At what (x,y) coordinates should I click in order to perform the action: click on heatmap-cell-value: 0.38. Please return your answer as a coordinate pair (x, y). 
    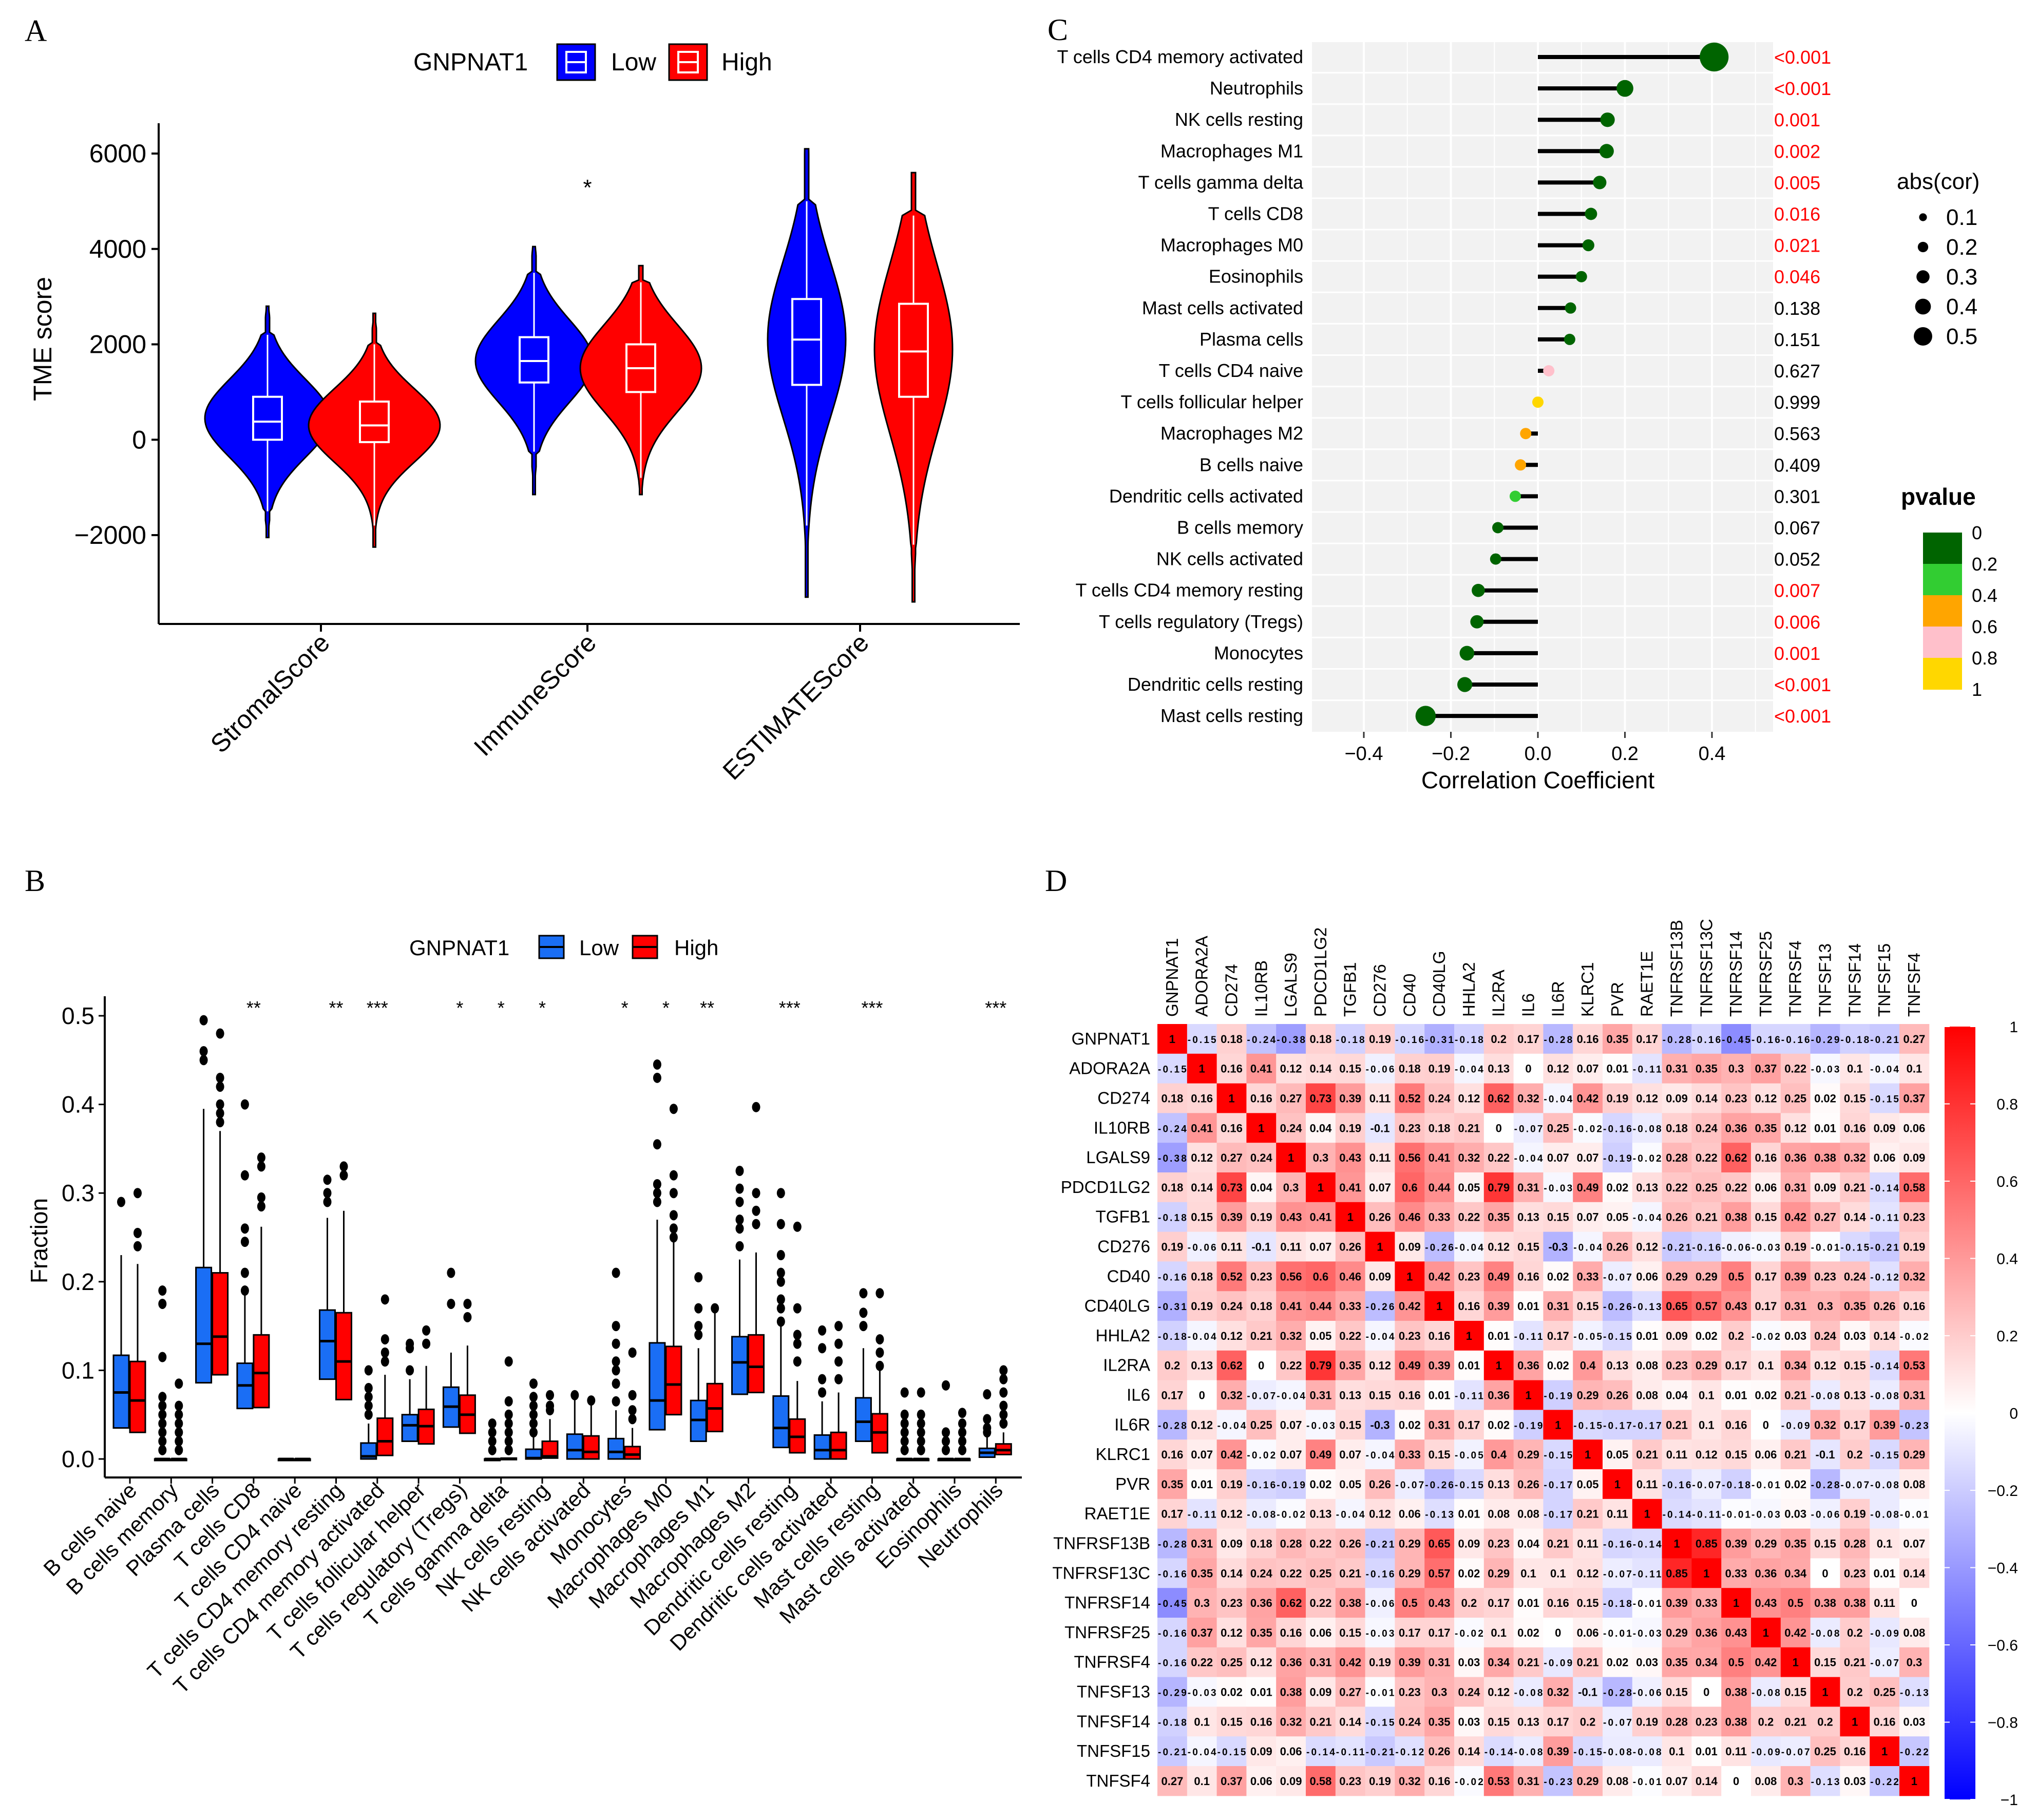
    Looking at the image, I should click on (1736, 1217).